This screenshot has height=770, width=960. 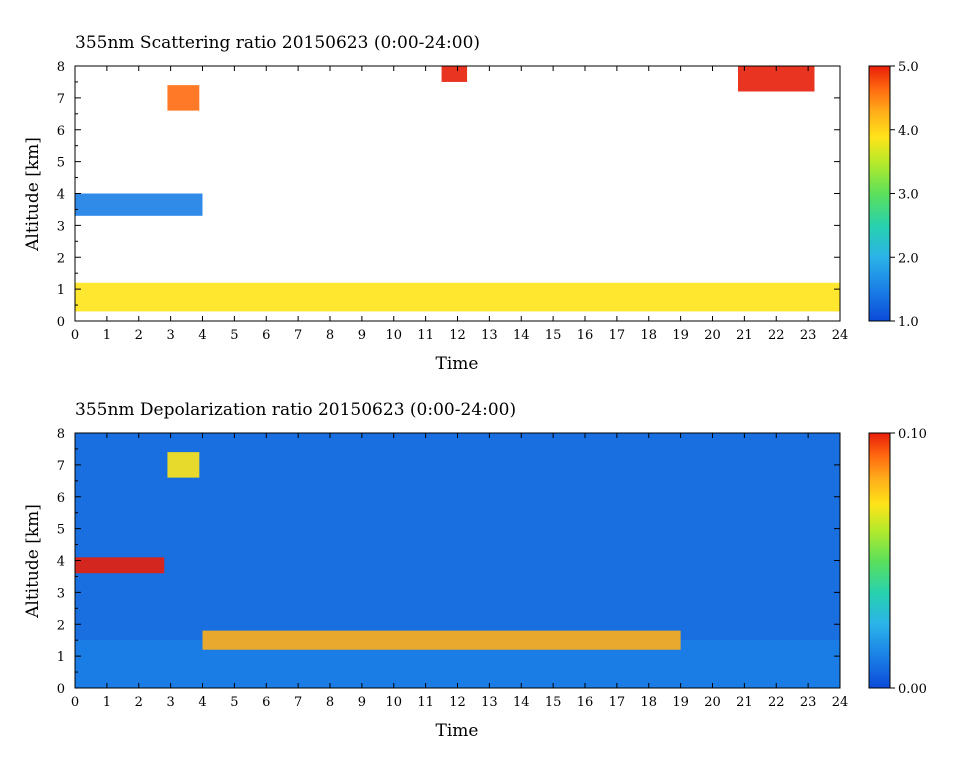 I want to click on colorbar-label: 3.0, so click(x=908, y=195).